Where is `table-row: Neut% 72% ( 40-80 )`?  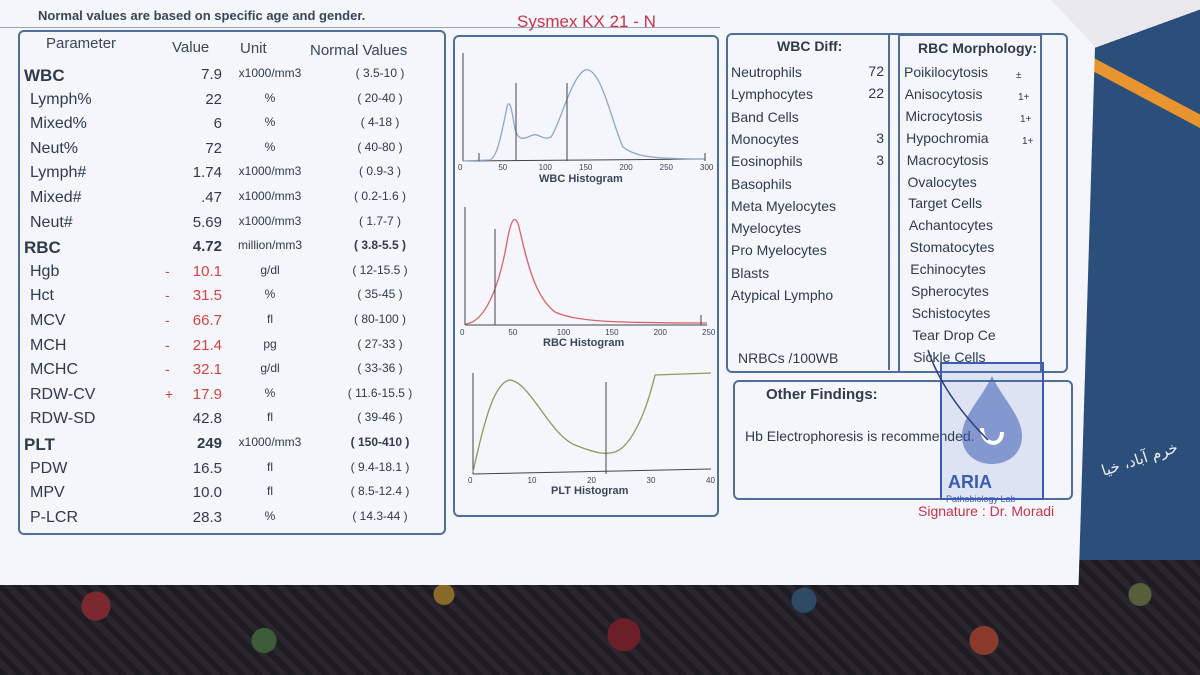
table-row: Neut% 72% ( 40-80 ) is located at coordinates (240, 151).